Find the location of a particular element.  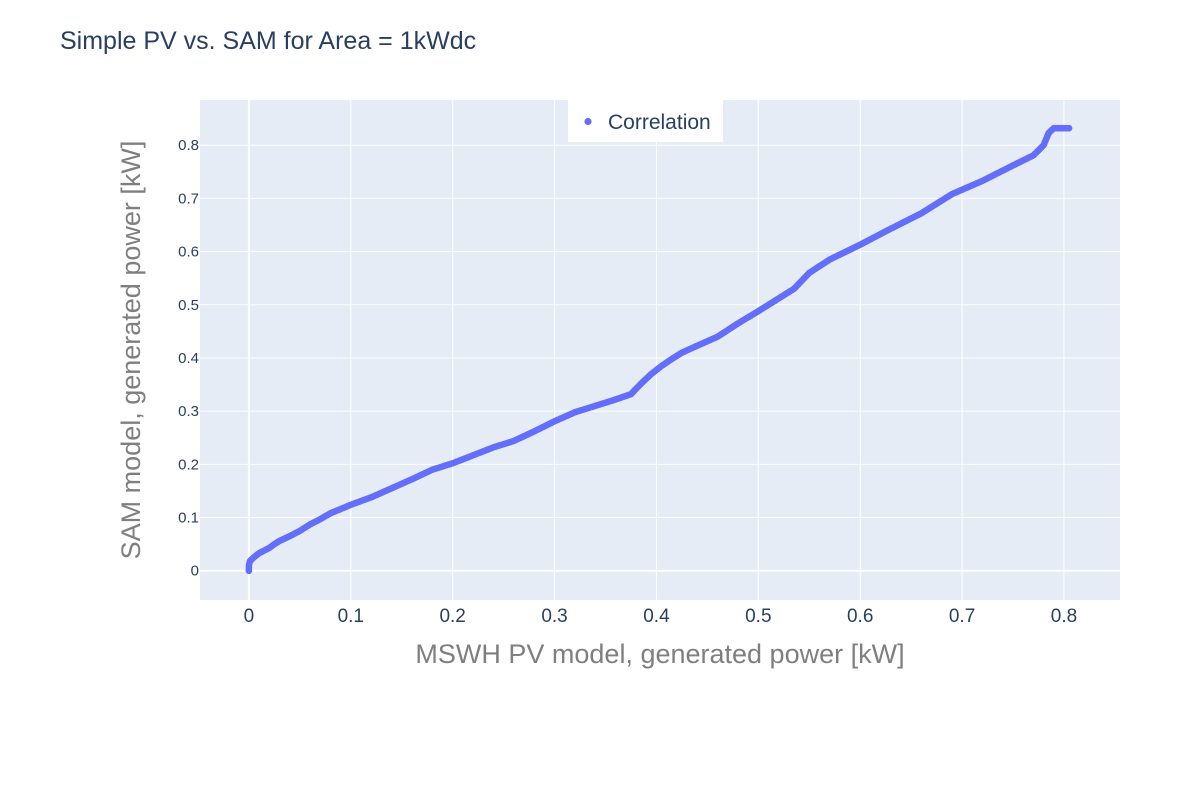

legend-box is located at coordinates (645, 121).